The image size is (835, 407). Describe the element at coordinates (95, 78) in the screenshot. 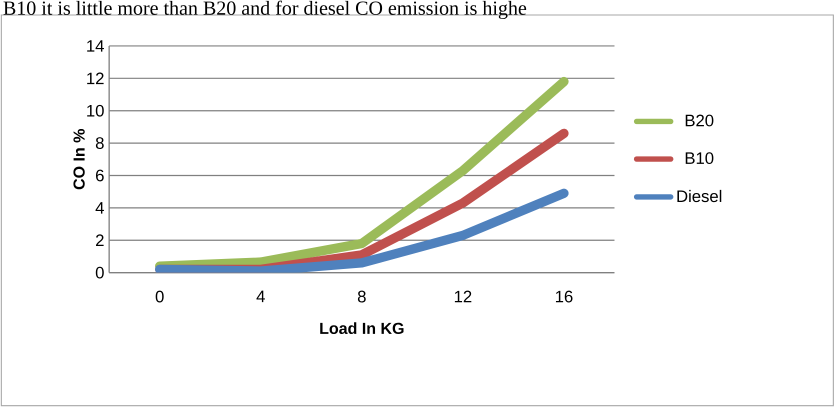

I see `y-tick-label: 12` at that location.